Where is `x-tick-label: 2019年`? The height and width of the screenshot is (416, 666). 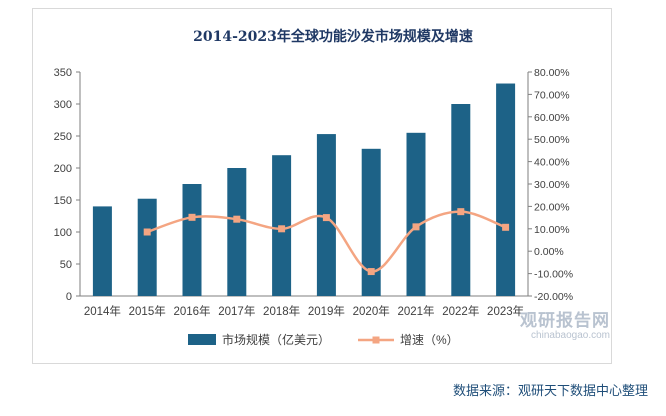
x-tick-label: 2019年 is located at coordinates (326, 311).